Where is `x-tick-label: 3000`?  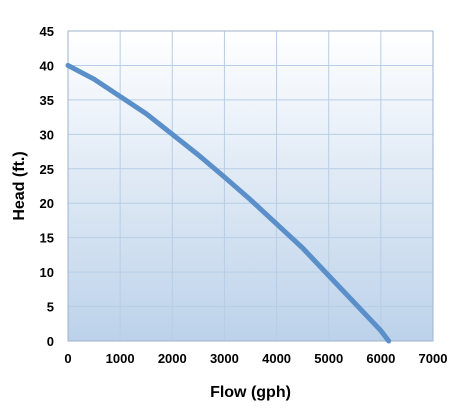
x-tick-label: 3000 is located at coordinates (224, 358).